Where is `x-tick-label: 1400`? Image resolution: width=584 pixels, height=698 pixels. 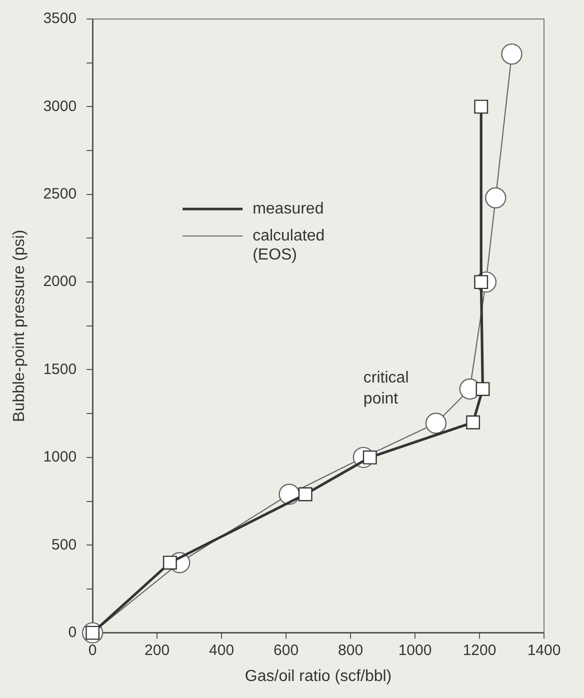
x-tick-label: 1400 is located at coordinates (544, 650).